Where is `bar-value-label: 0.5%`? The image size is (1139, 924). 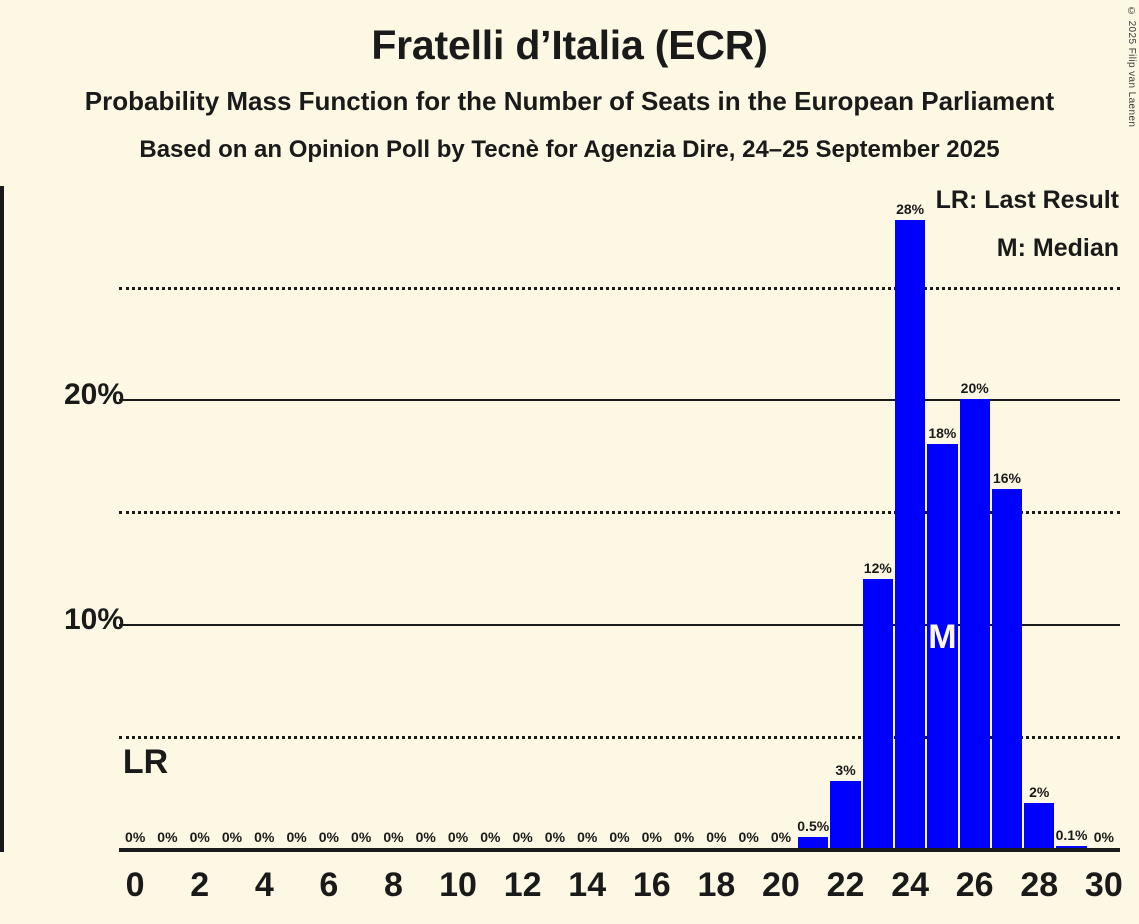
bar-value-label: 0.5% is located at coordinates (813, 825).